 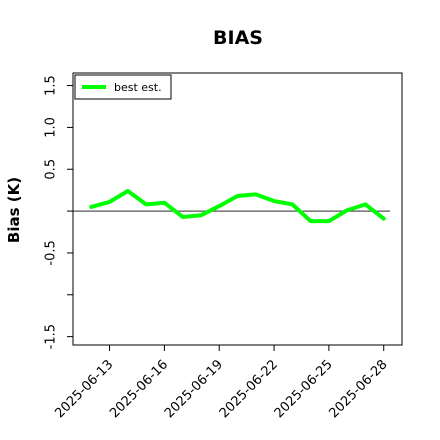 What do you see at coordinates (51, 127) in the screenshot?
I see `y-tick-label: 1.0` at bounding box center [51, 127].